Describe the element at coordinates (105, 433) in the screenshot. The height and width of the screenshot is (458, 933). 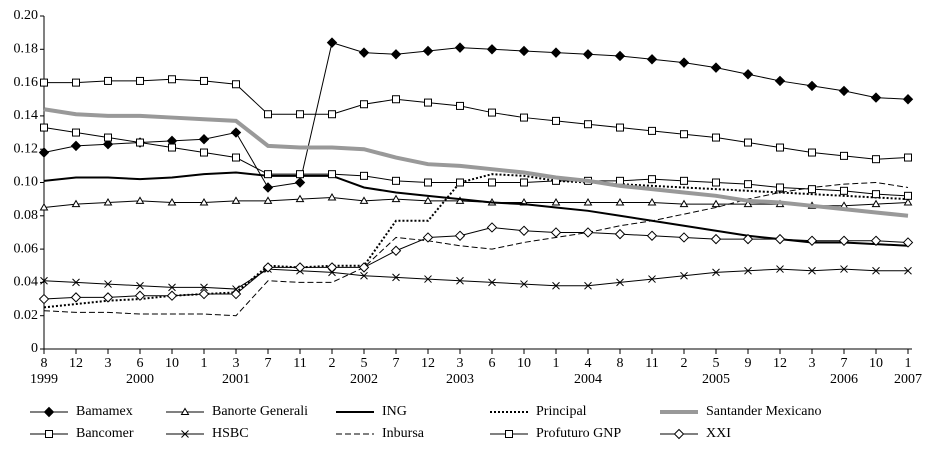
I see `legend-label: Bancomer` at that location.